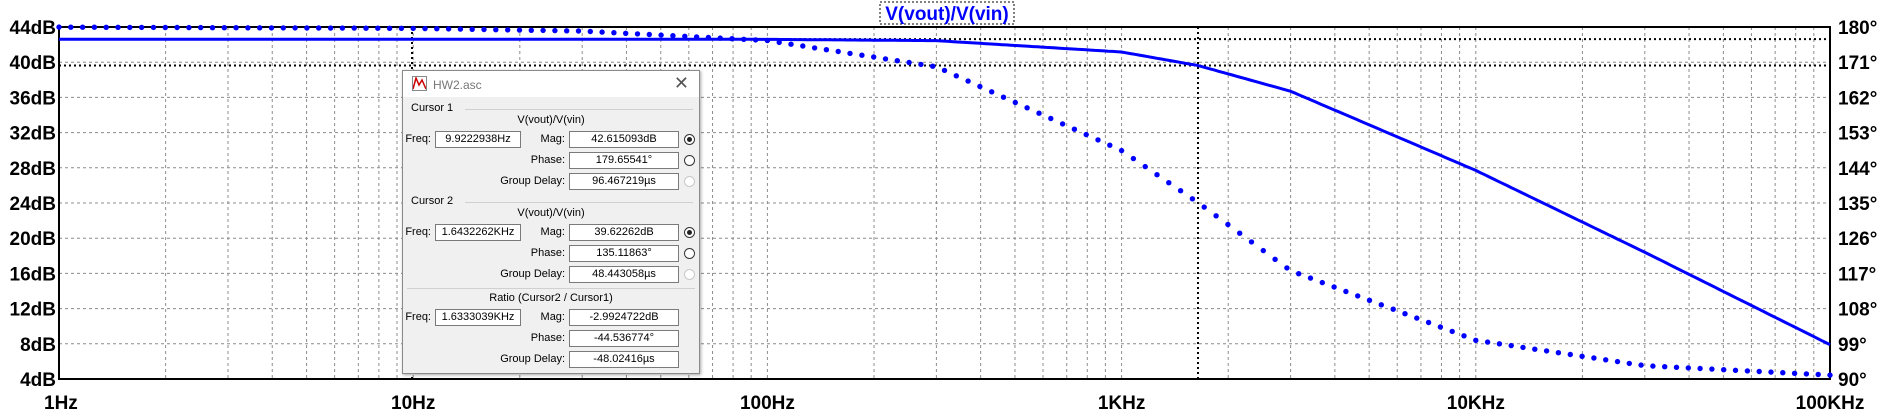 The width and height of the screenshot is (1900, 418). What do you see at coordinates (689, 274) in the screenshot?
I see `cursor2-gd-radio` at bounding box center [689, 274].